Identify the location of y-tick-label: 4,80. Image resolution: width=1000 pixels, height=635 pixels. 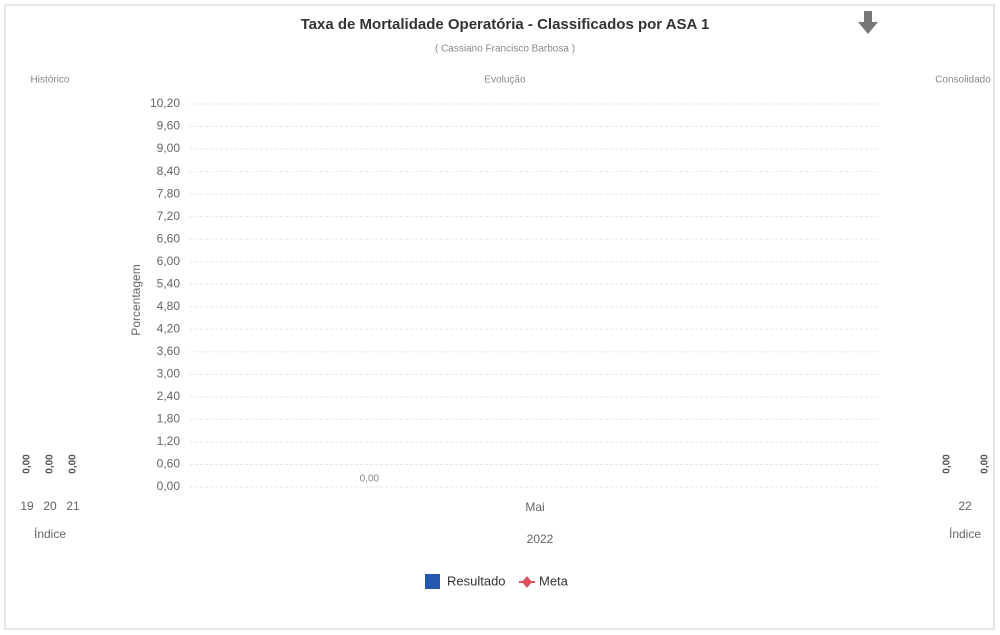
(169, 306).